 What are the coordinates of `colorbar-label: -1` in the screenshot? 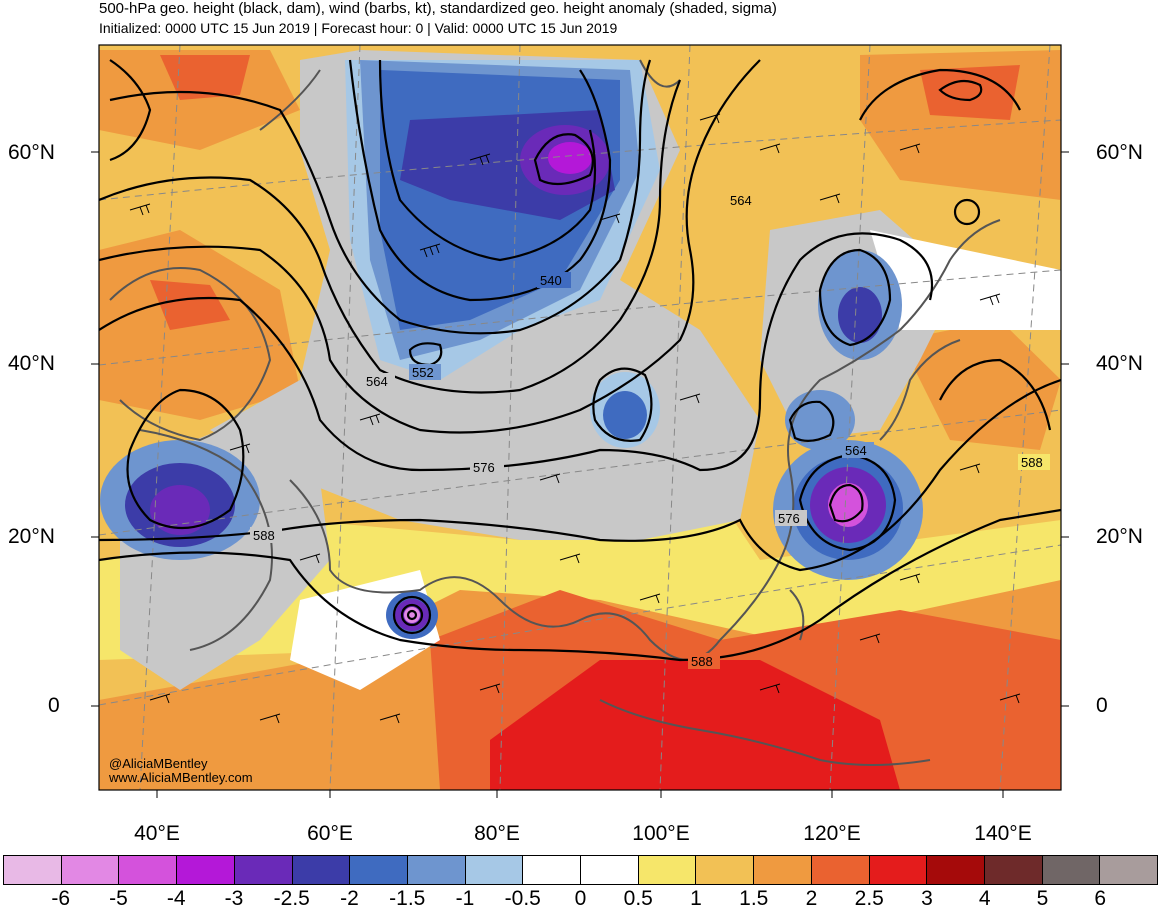 It's located at (465, 898).